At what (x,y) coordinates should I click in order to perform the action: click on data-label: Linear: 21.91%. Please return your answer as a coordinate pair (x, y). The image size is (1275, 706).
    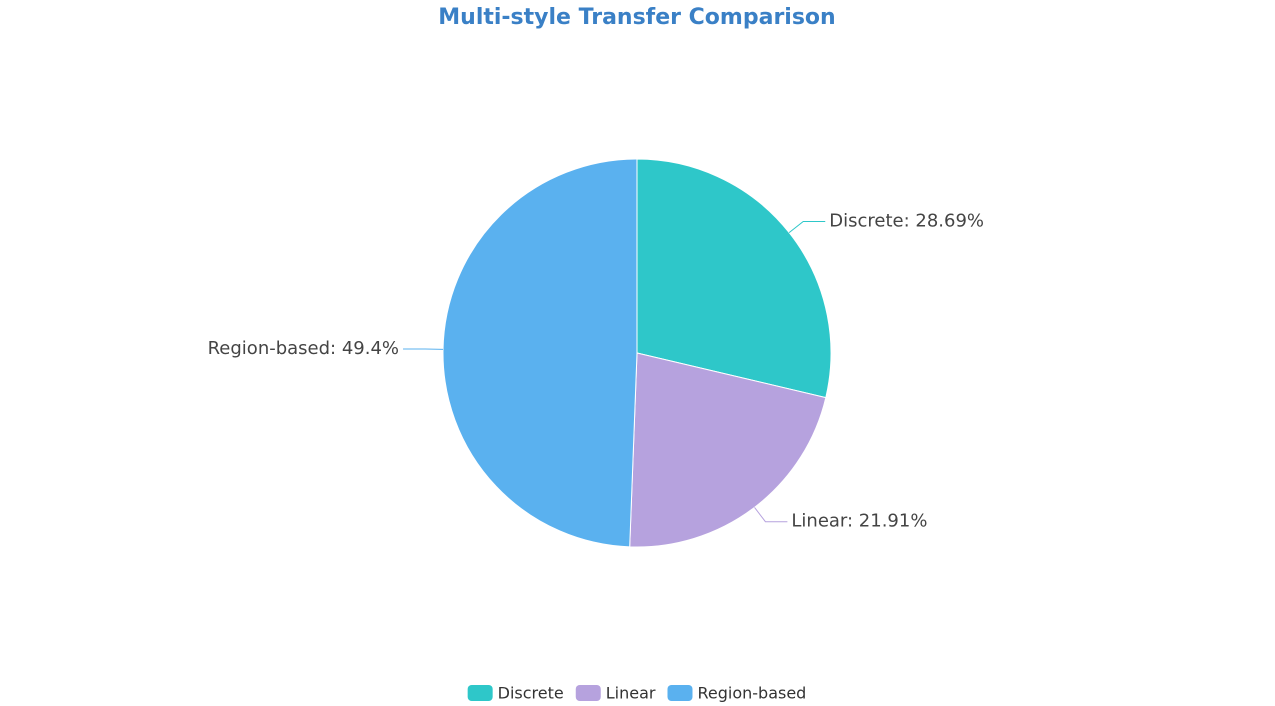
    Looking at the image, I should click on (859, 521).